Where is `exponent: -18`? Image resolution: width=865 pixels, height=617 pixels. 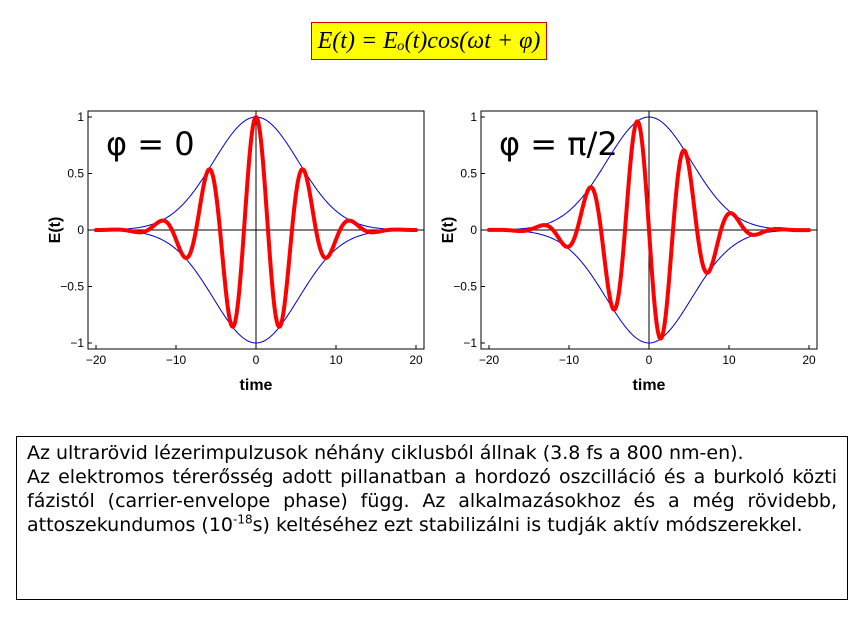 exponent: -18 is located at coordinates (243, 519).